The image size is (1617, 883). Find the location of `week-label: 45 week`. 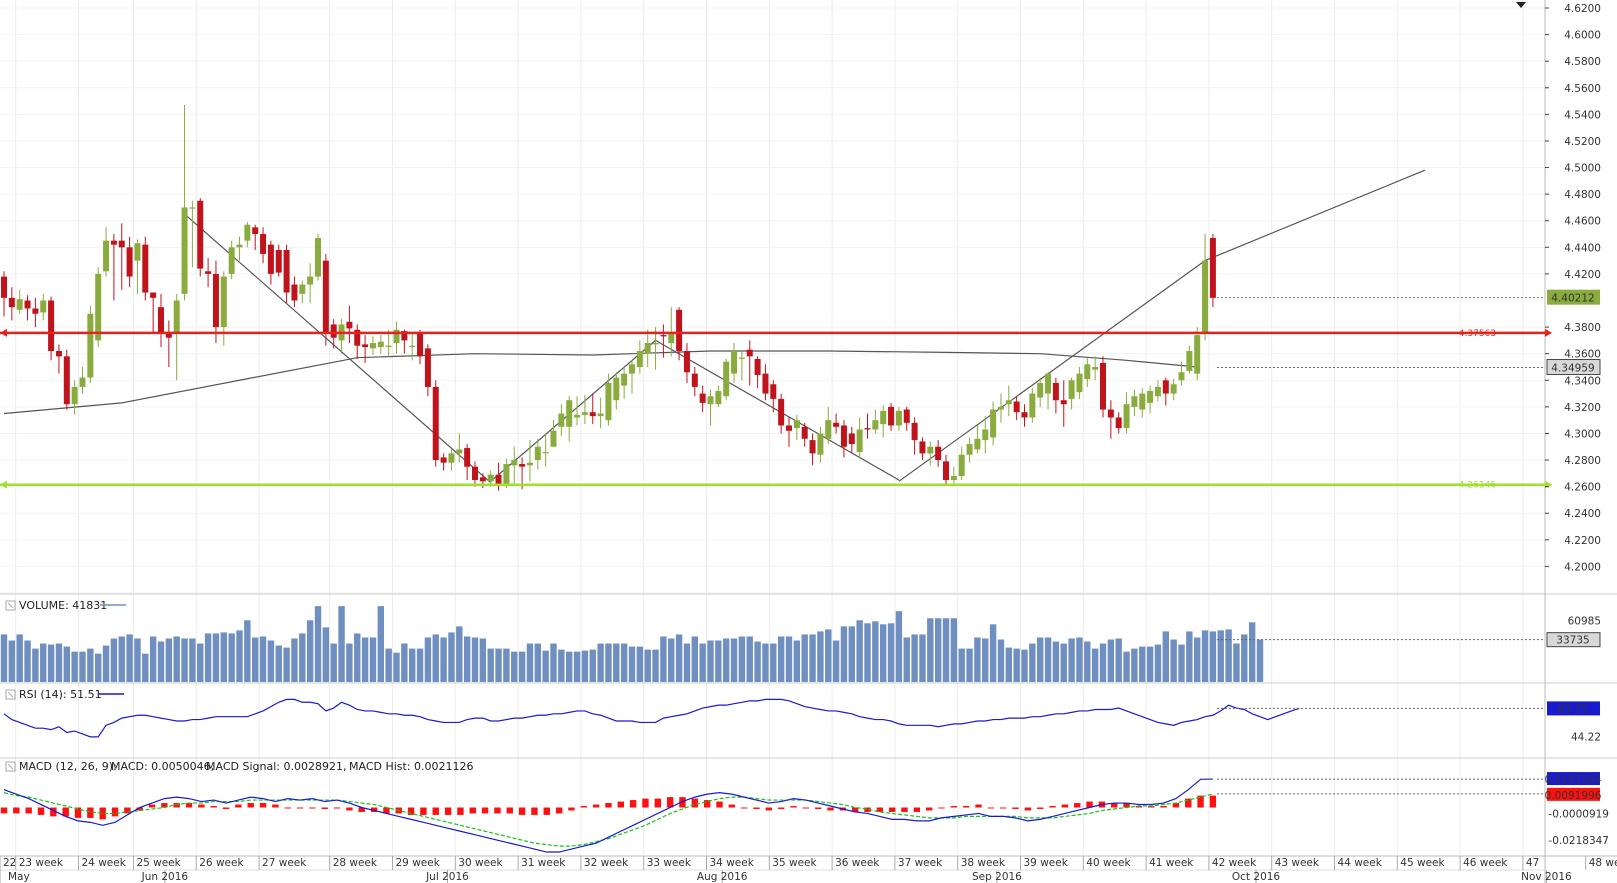

week-label: 45 week is located at coordinates (1422, 863).